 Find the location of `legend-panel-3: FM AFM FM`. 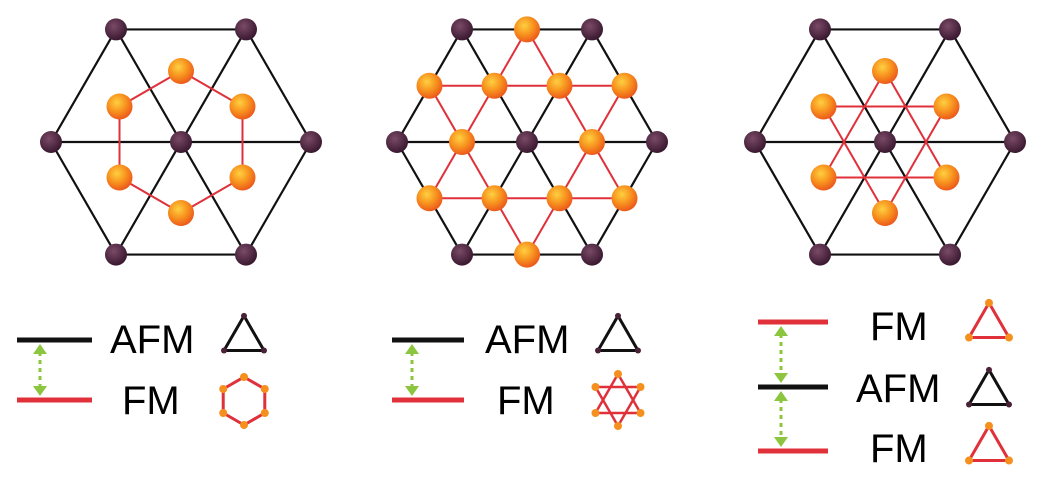

legend-panel-3: FM AFM FM is located at coordinates (885, 384).